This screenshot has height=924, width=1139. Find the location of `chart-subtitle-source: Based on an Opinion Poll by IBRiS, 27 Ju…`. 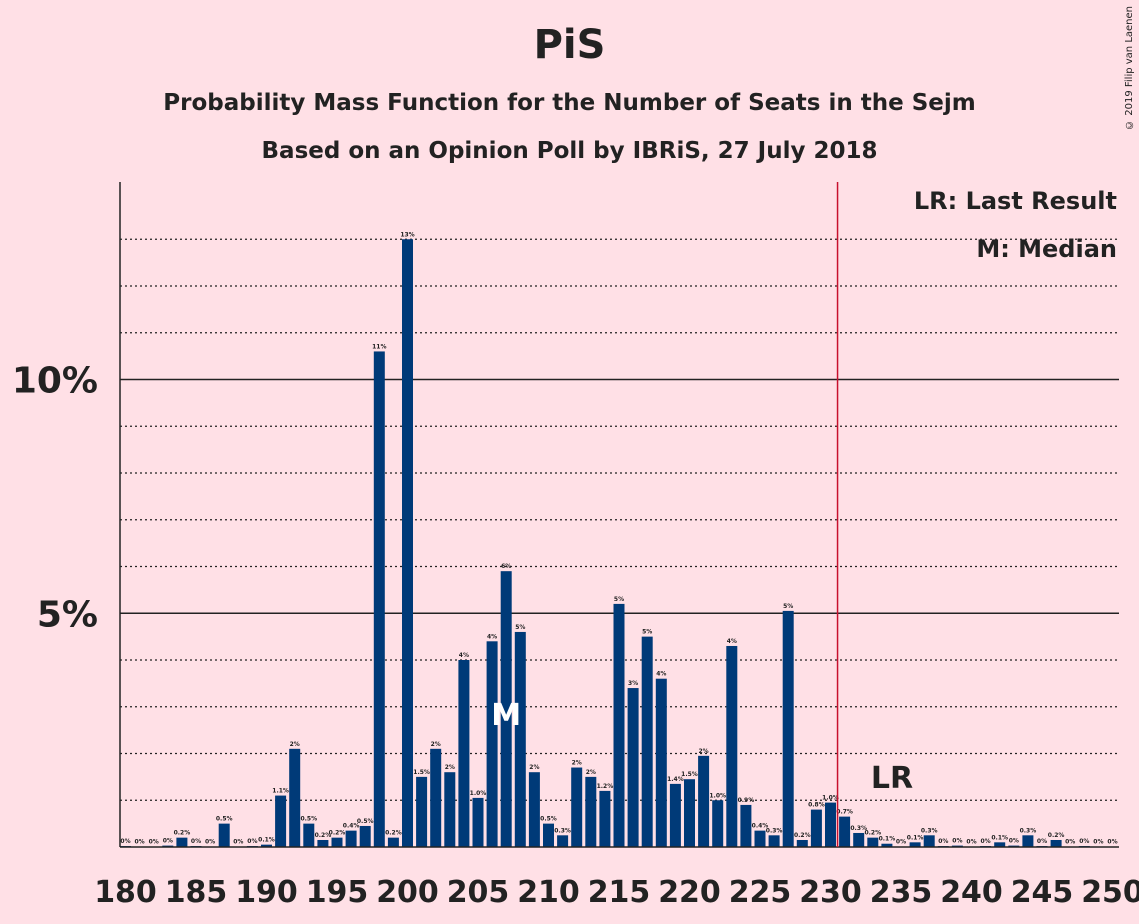

chart-subtitle-source: Based on an Opinion Poll by IBRiS, 27 Ju… is located at coordinates (569, 151).